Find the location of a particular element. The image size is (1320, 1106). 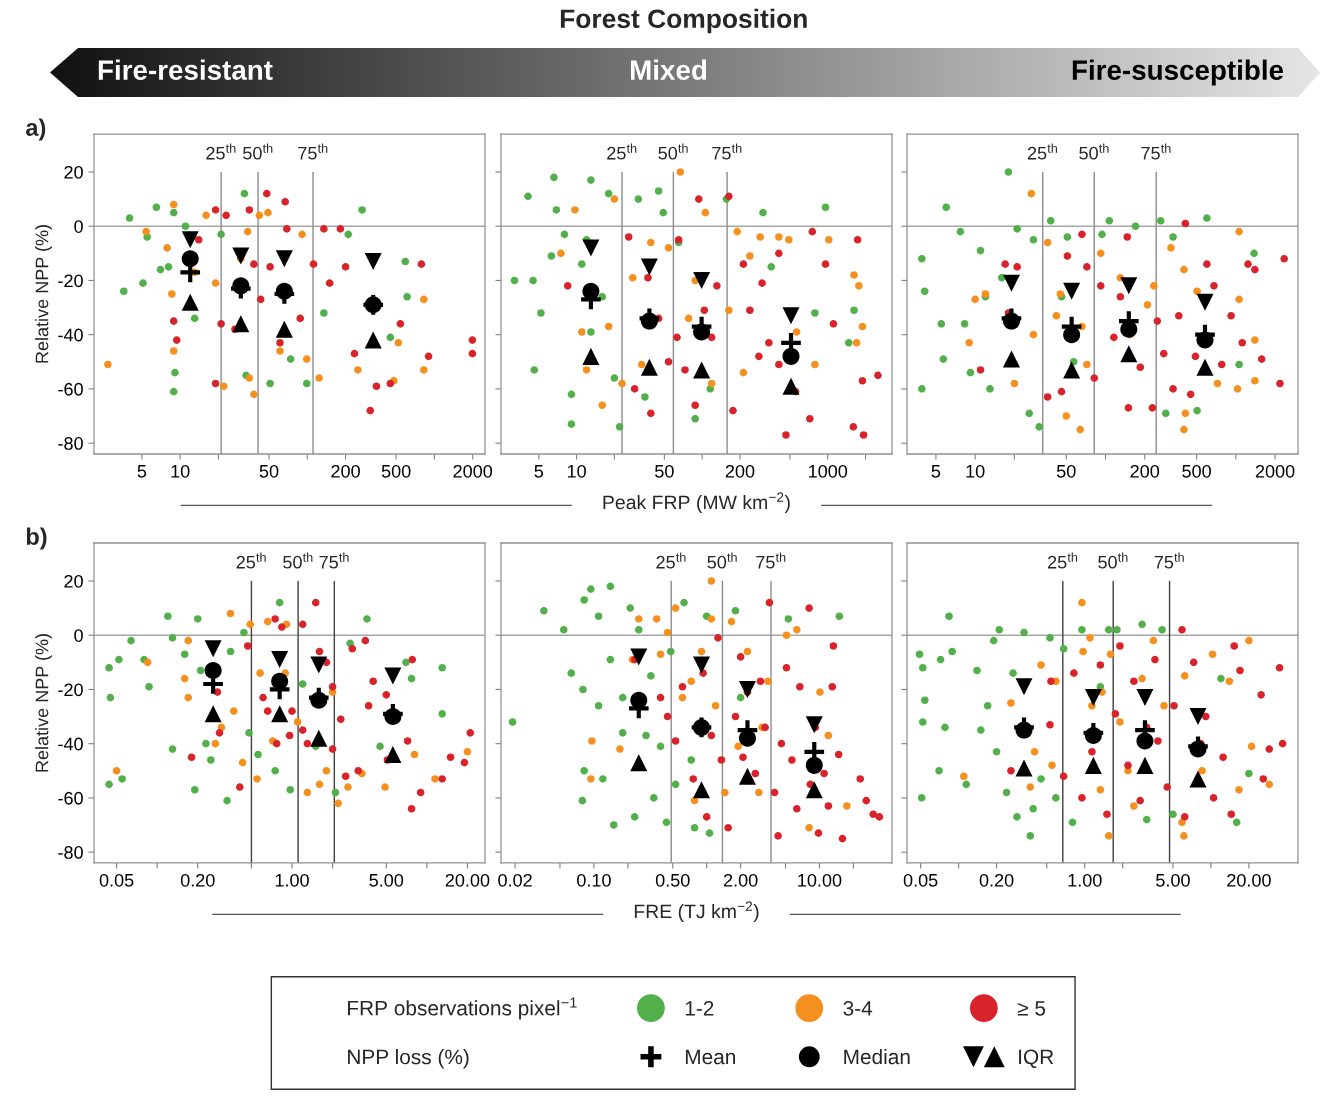

text: FRP observations pixel$^{−1}$ is located at coordinates (462, 1008).